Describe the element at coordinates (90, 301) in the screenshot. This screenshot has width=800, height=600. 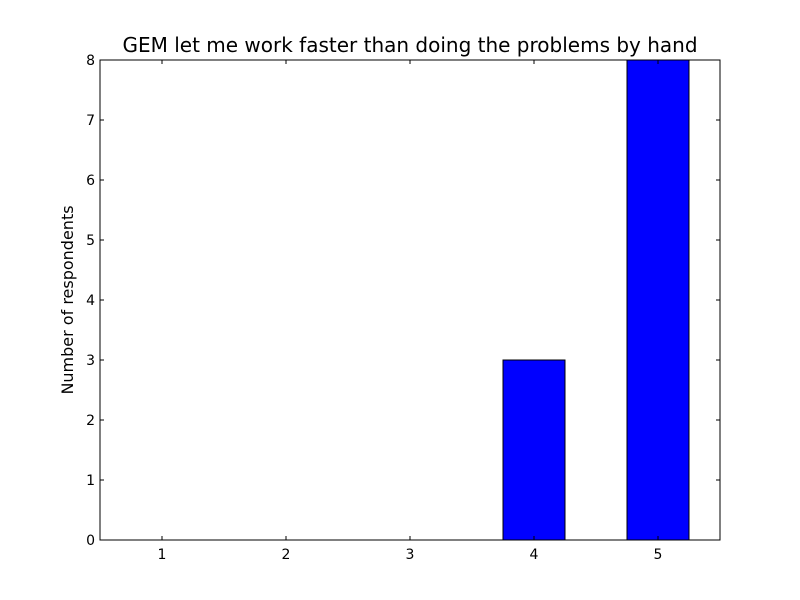
I see `y-tick-label: 4` at that location.